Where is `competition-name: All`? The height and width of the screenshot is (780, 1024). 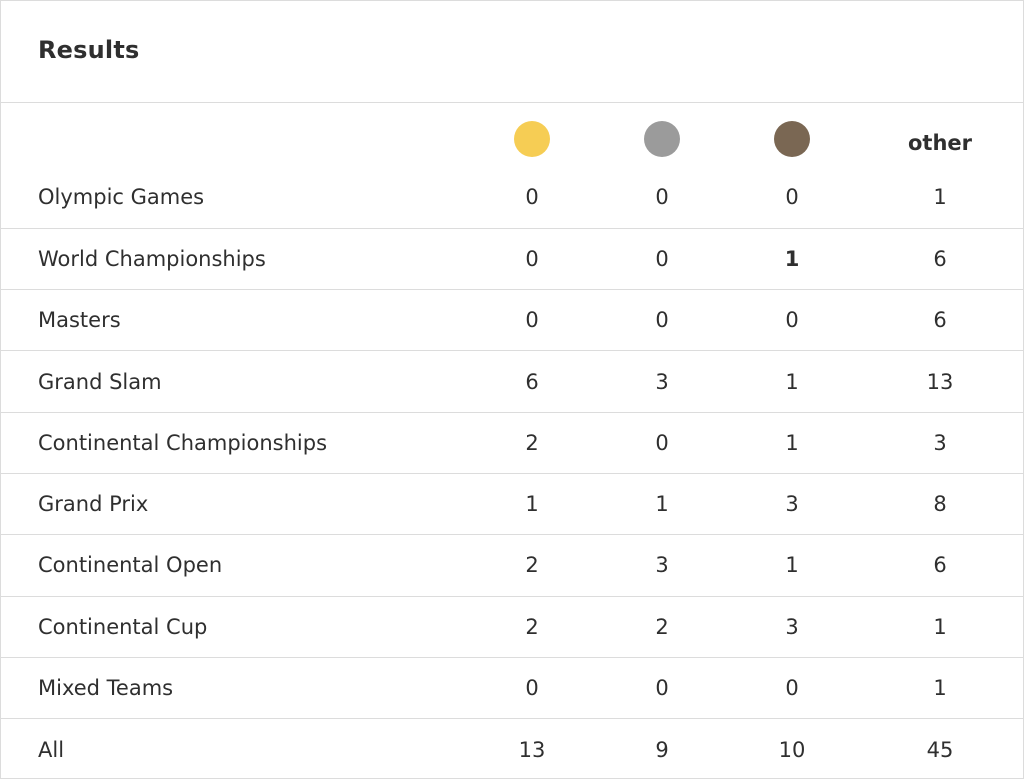
competition-name: All is located at coordinates (234, 749).